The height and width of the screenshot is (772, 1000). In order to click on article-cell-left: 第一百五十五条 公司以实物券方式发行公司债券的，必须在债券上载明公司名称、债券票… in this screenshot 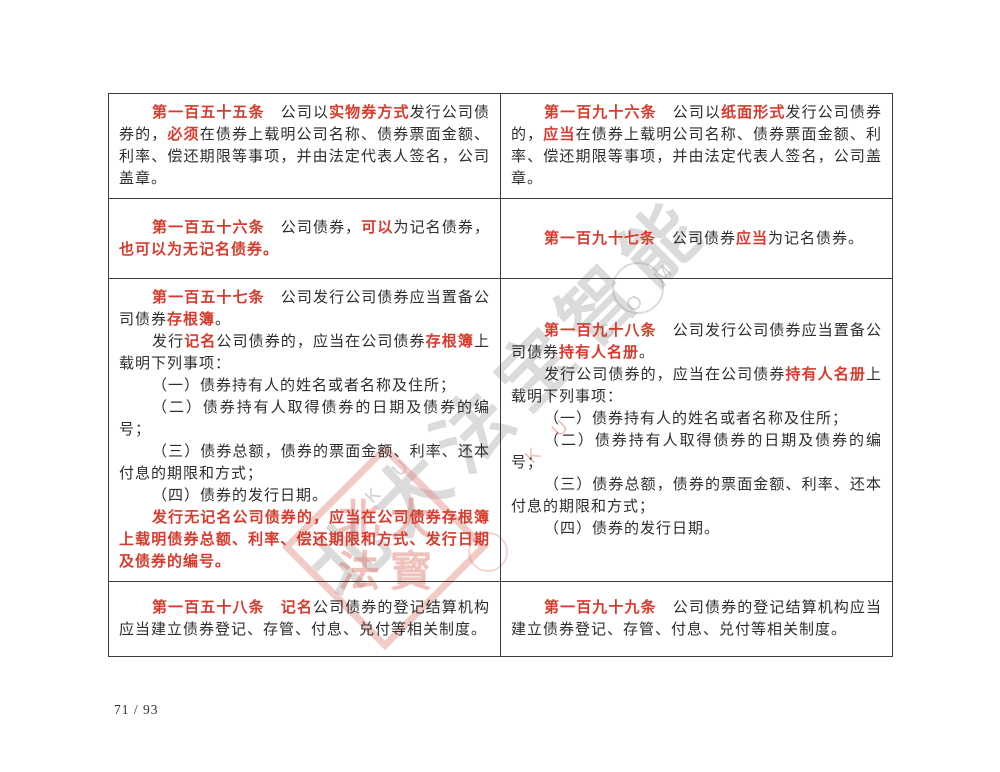, I will do `click(304, 146)`.